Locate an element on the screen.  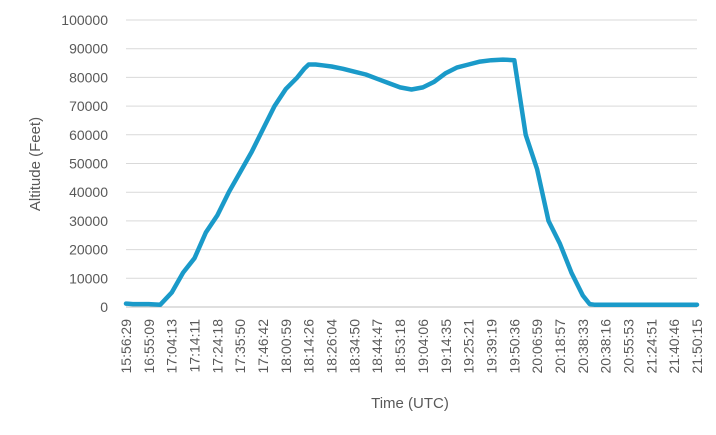
y-axis-title: Altitude (Feet) is located at coordinates (35, 164).